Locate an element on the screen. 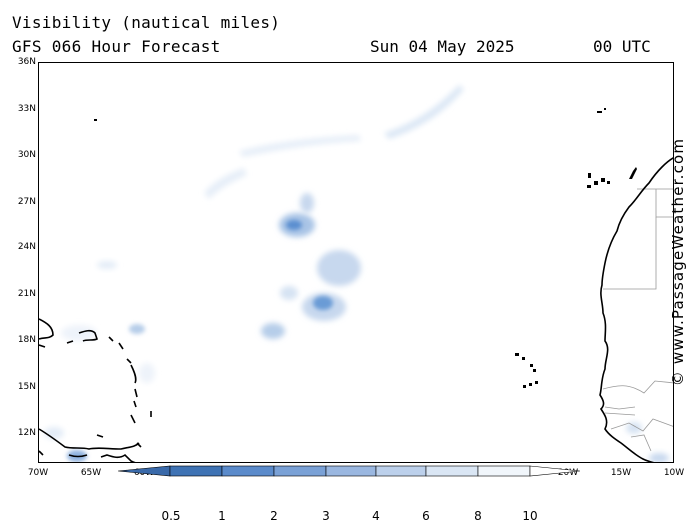 The height and width of the screenshot is (525, 700). lon-label: 10W is located at coordinates (674, 473).